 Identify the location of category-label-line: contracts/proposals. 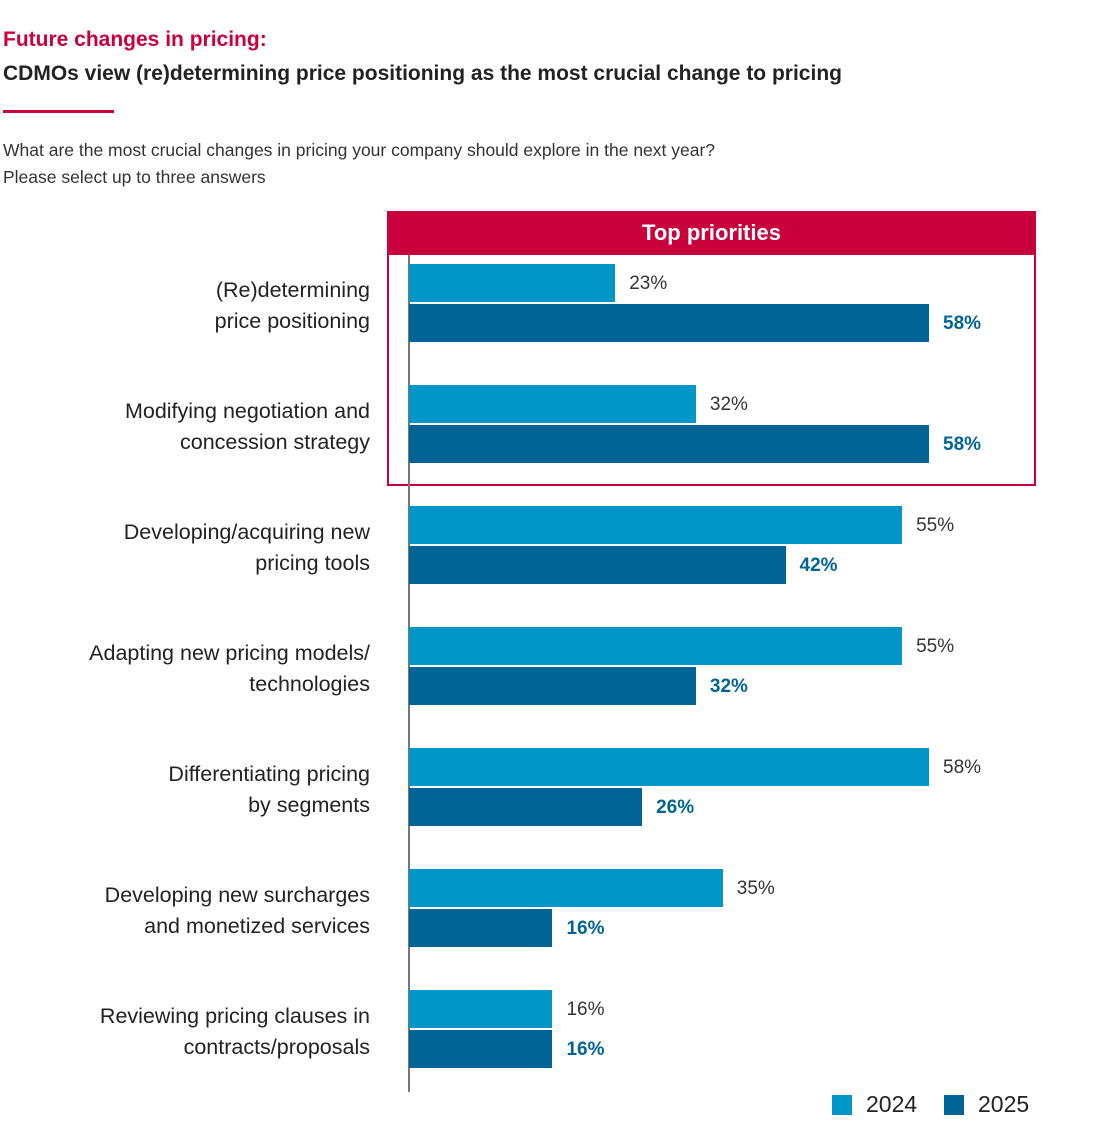
(276, 1047).